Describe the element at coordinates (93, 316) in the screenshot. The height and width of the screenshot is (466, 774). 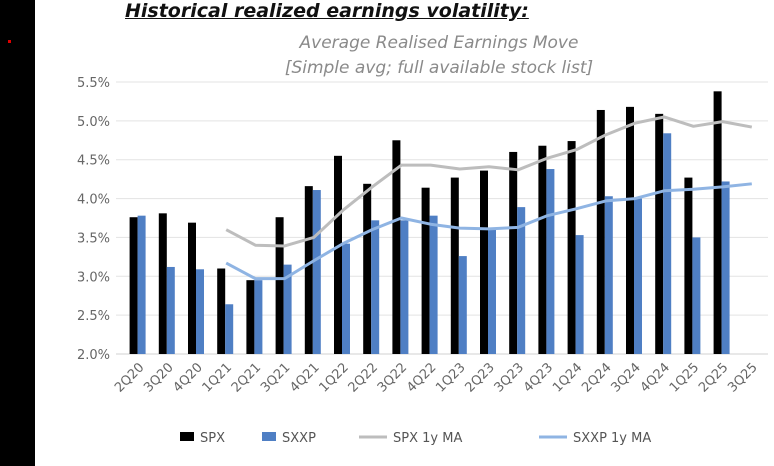
I see `y-tick-label: 2.5%` at that location.